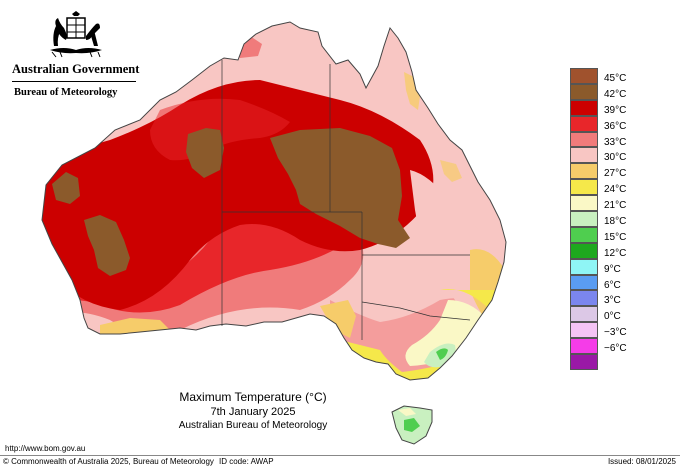 The width and height of the screenshot is (680, 467). What do you see at coordinates (253, 425) in the screenshot?
I see `map-organisation: Australian Bureau of Meteorology` at bounding box center [253, 425].